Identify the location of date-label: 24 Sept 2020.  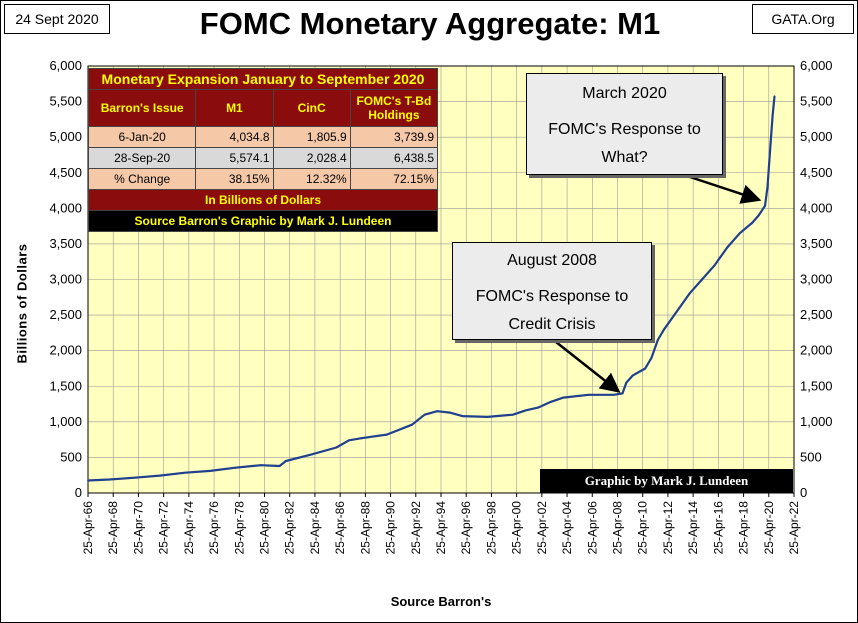
(57, 19).